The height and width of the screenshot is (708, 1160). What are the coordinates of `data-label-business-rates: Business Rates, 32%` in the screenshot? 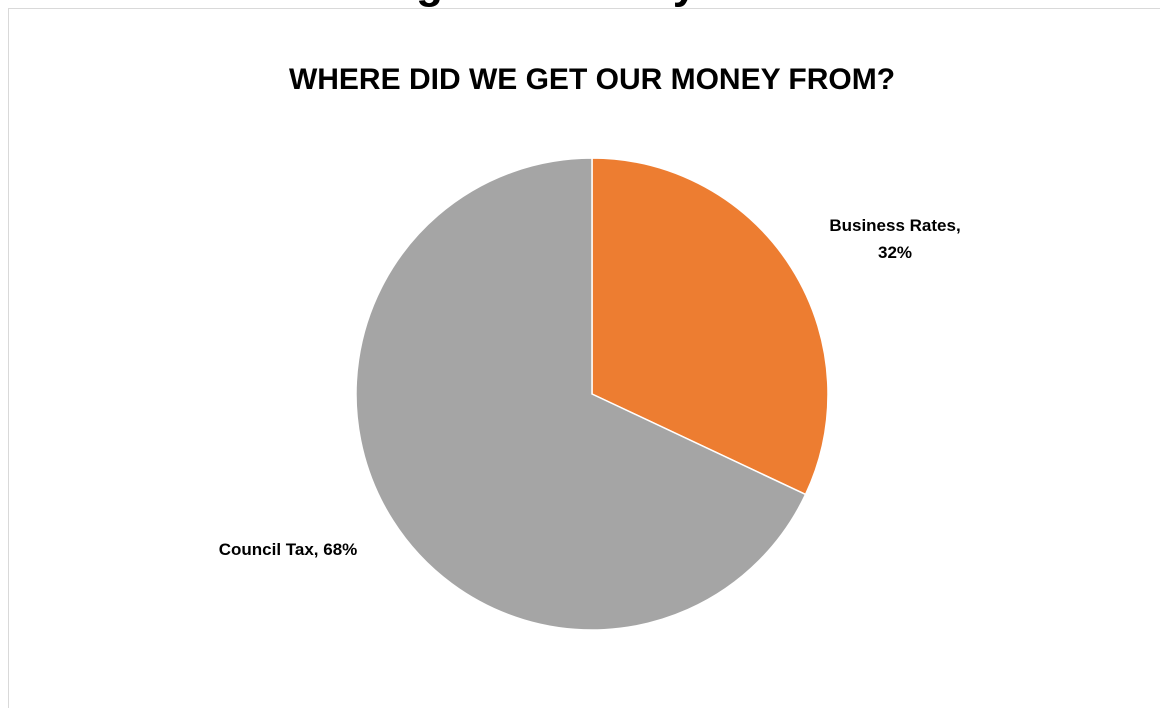 It's located at (894, 239).